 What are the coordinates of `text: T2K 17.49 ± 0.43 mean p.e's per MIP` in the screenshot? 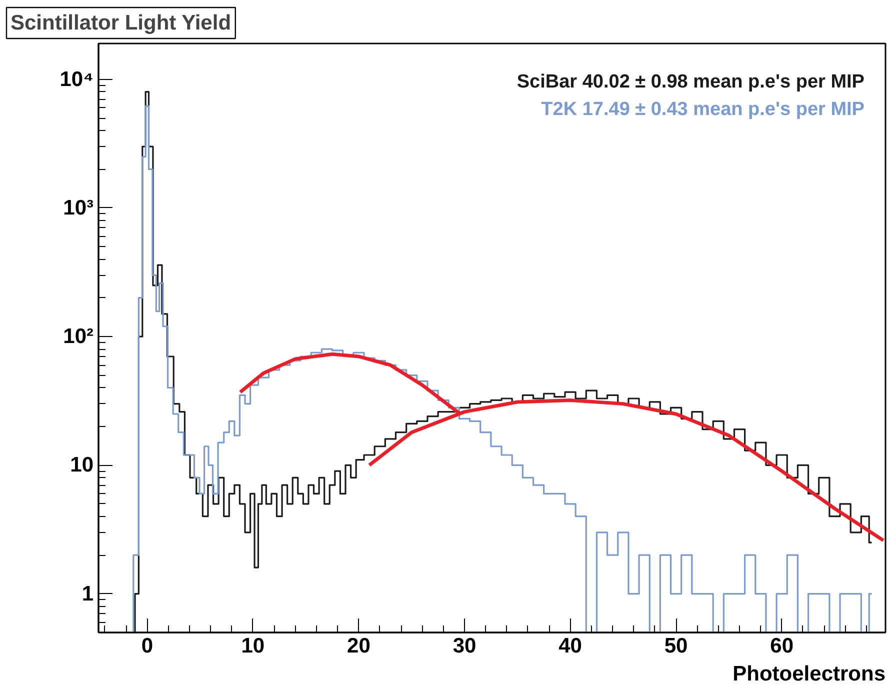 It's located at (703, 109).